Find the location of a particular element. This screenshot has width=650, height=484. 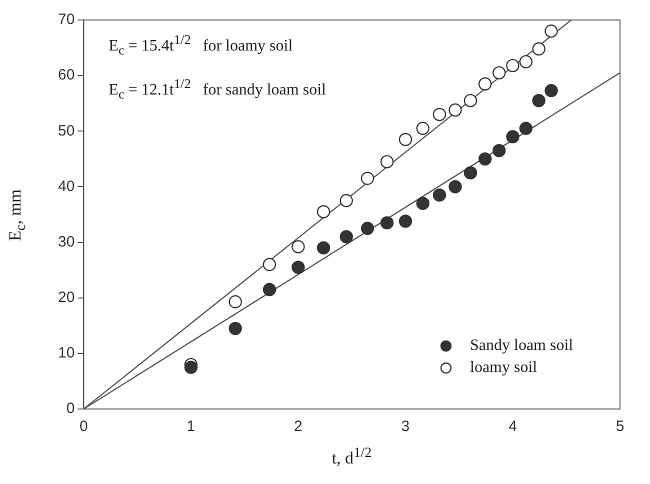

x-tick-label: 3 is located at coordinates (405, 427).